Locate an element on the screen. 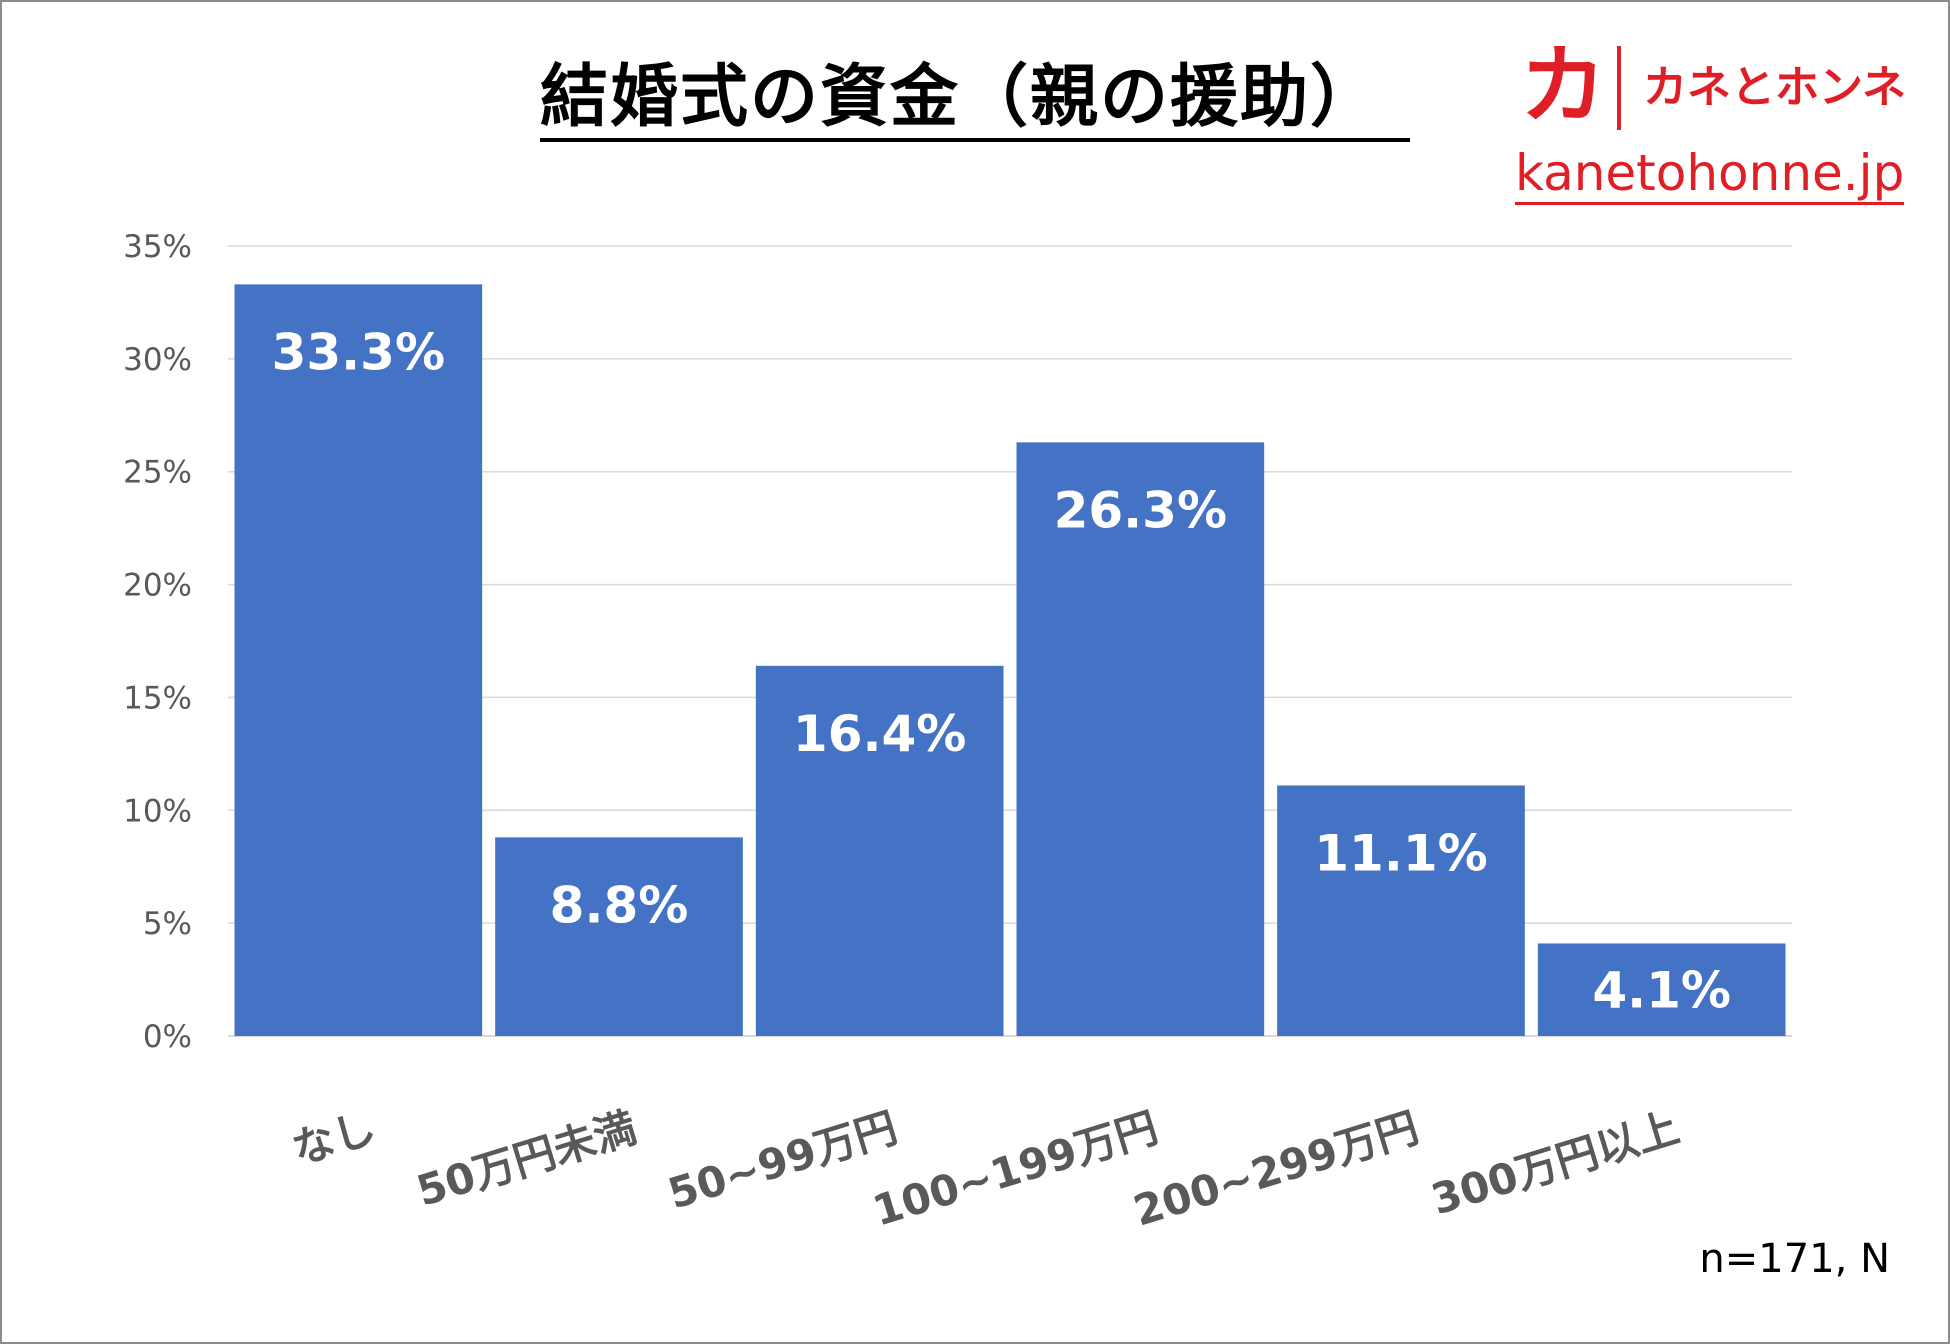 This screenshot has height=1344, width=1950. logo-name: カネとホンネ is located at coordinates (1775, 87).